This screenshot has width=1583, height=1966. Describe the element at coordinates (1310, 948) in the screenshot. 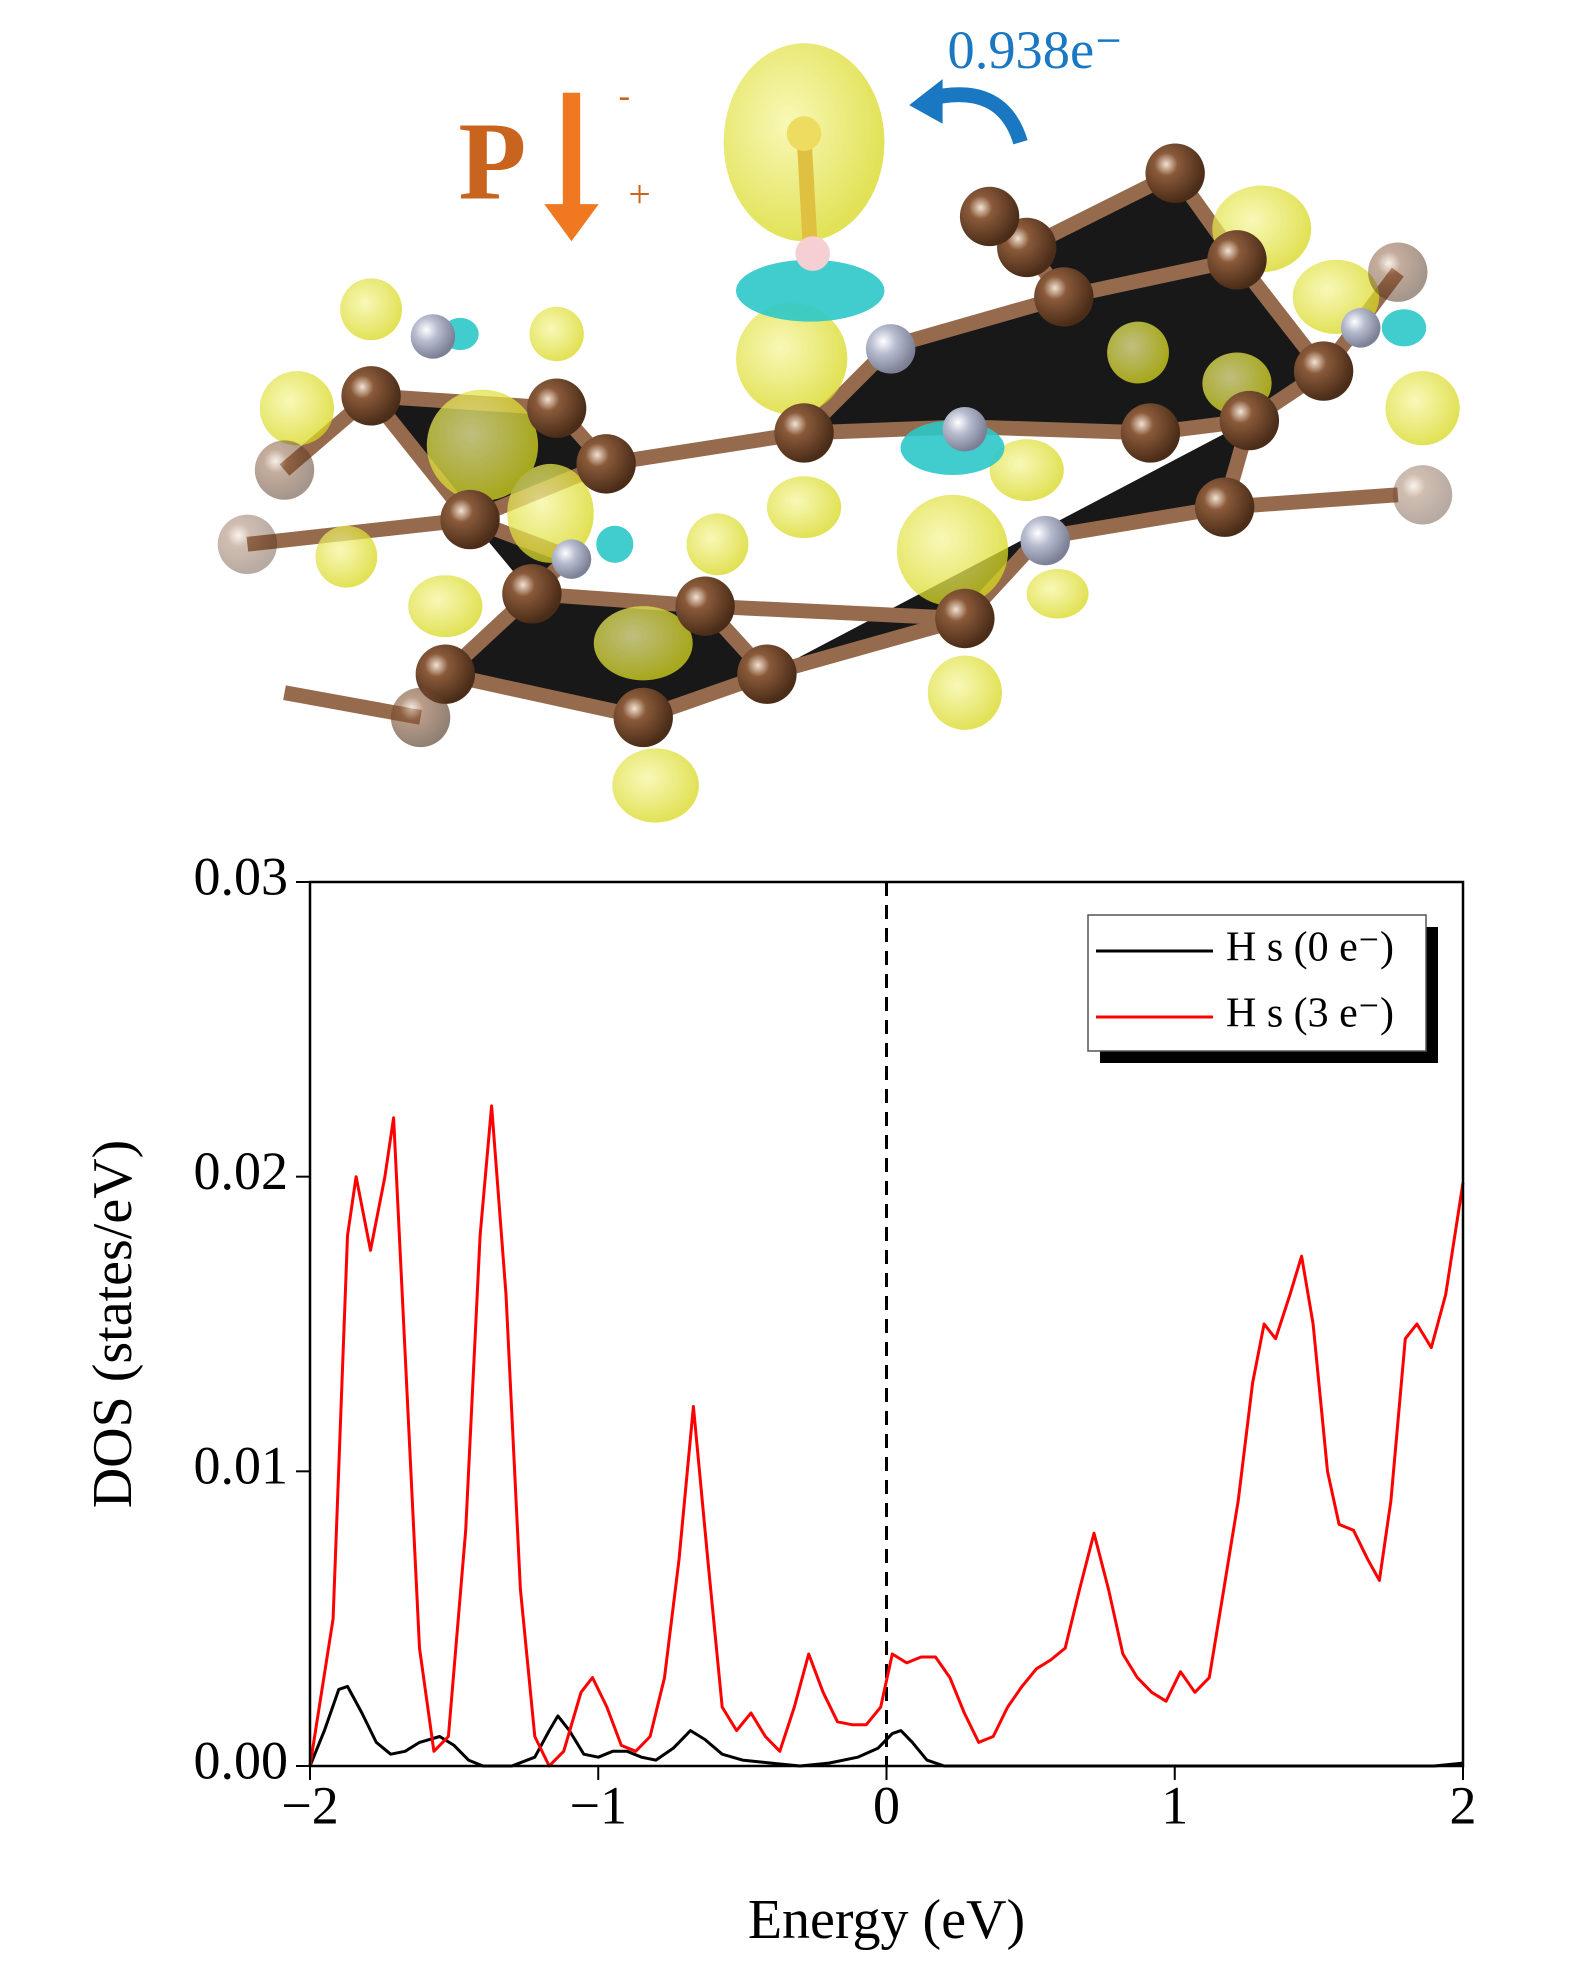

I see `legend-label: H s (0 e⁻)` at that location.